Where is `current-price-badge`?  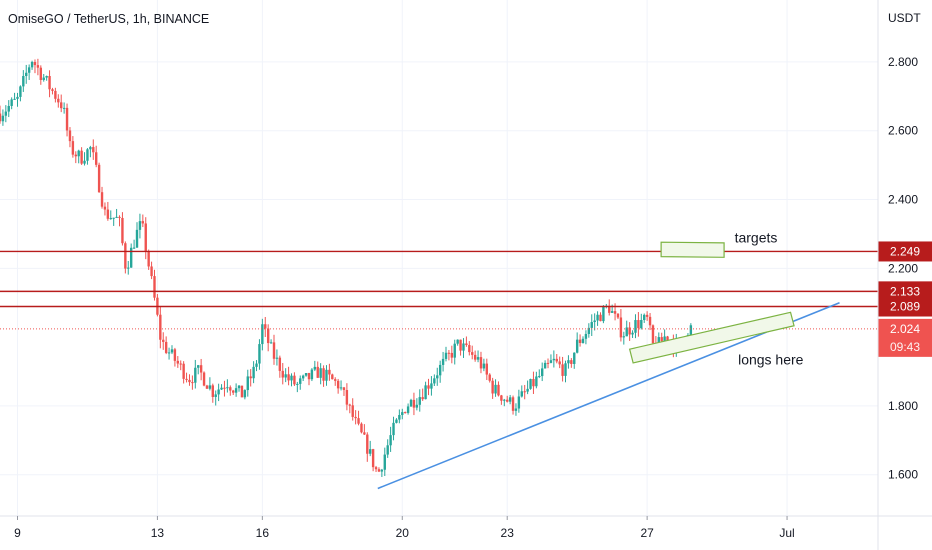
current-price-badge is located at coordinates (905, 337).